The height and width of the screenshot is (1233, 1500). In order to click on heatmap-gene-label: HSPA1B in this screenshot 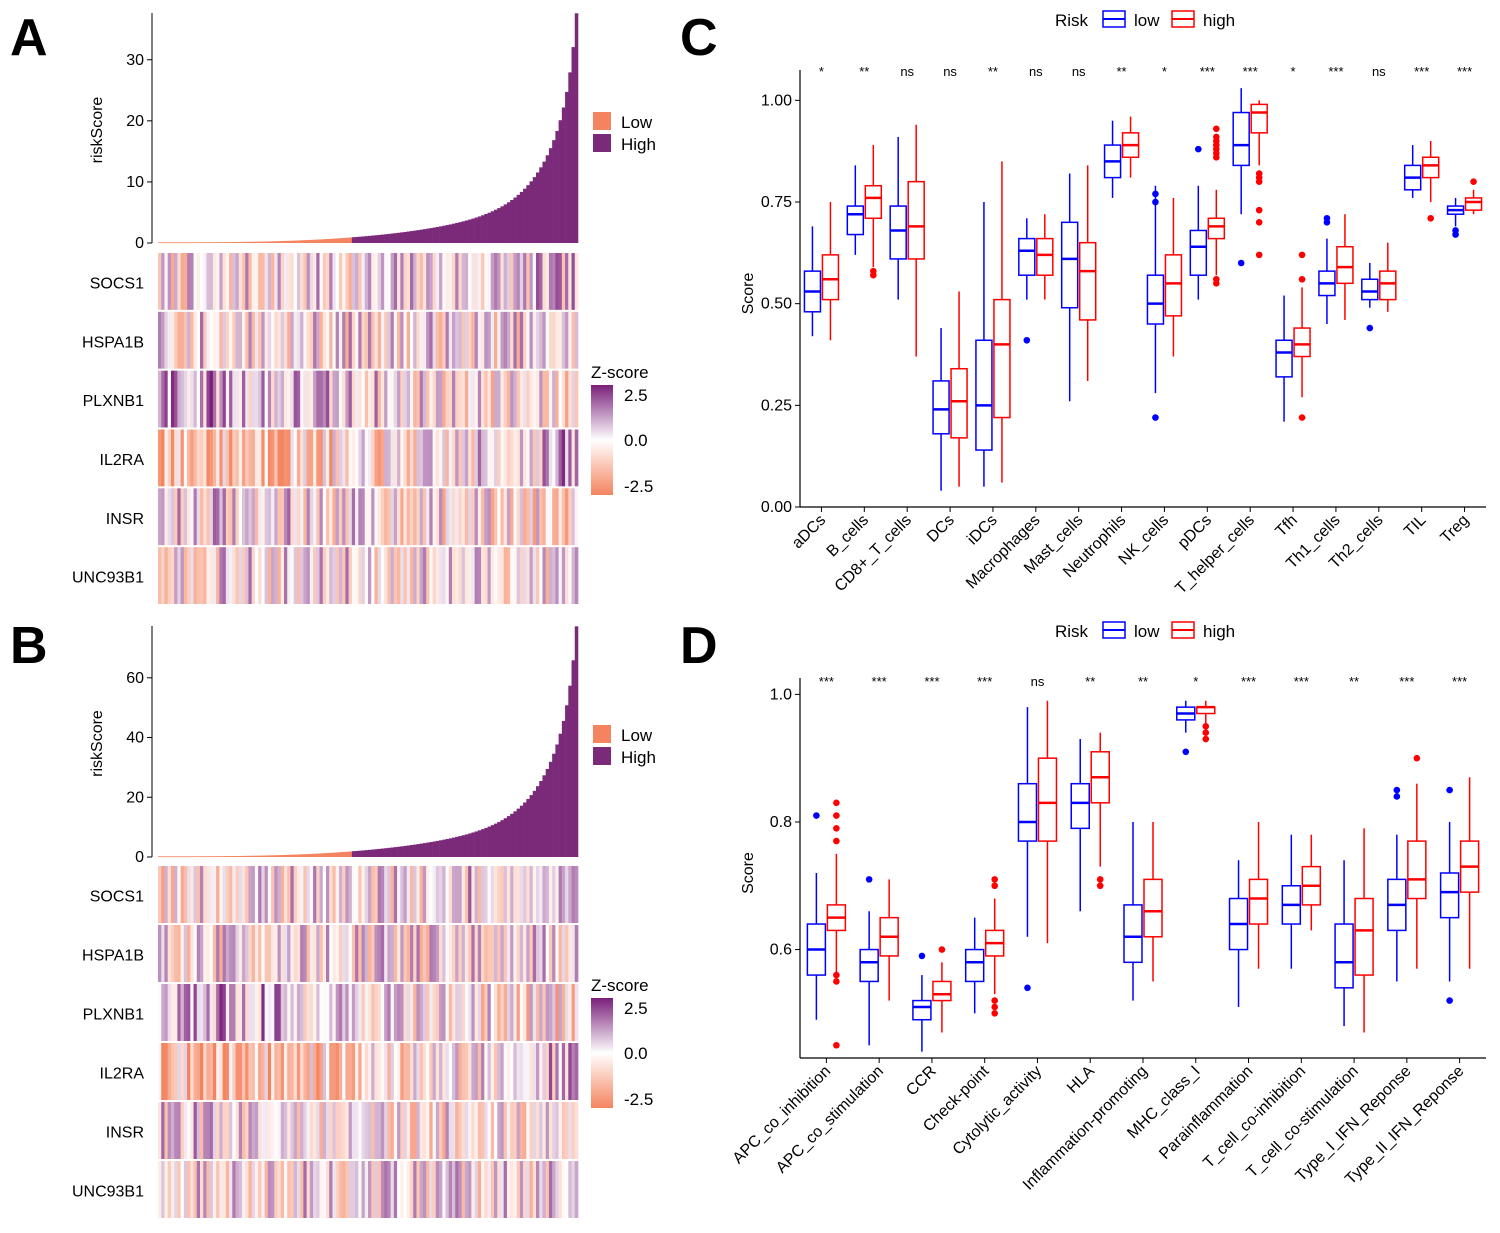, I will do `click(113, 956)`.